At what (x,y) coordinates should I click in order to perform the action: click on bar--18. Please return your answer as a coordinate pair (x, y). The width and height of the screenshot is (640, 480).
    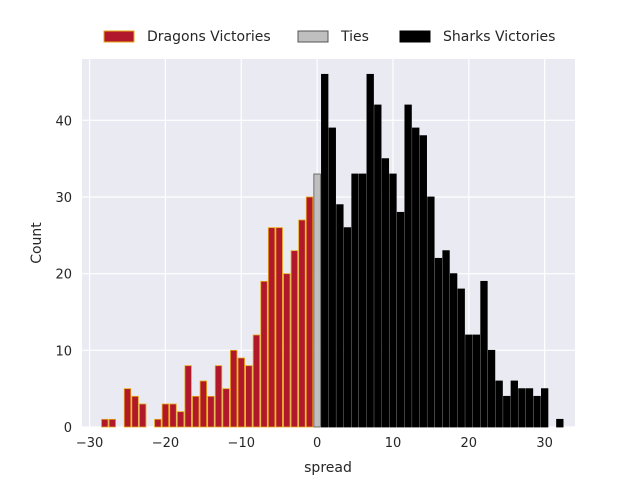
    Looking at the image, I should click on (180, 419).